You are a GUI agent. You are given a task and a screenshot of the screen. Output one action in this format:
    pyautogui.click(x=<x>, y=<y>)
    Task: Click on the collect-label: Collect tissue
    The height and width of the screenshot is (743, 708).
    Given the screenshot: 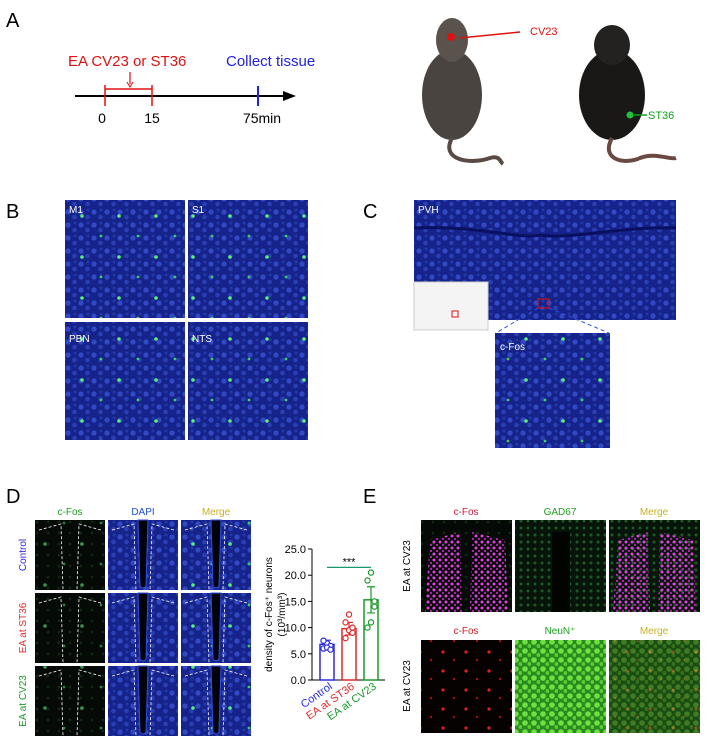 What is the action you would take?
    pyautogui.click(x=270, y=61)
    